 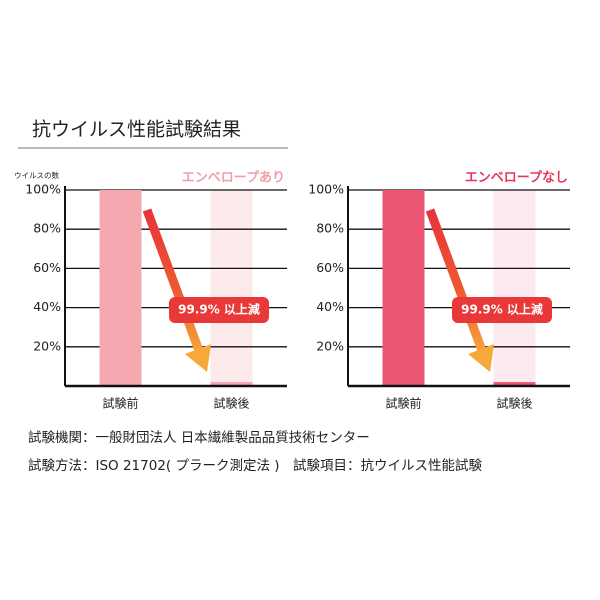 What do you see at coordinates (136, 130) in the screenshot?
I see `page-title: 抗ウイルス性能試験結果` at bounding box center [136, 130].